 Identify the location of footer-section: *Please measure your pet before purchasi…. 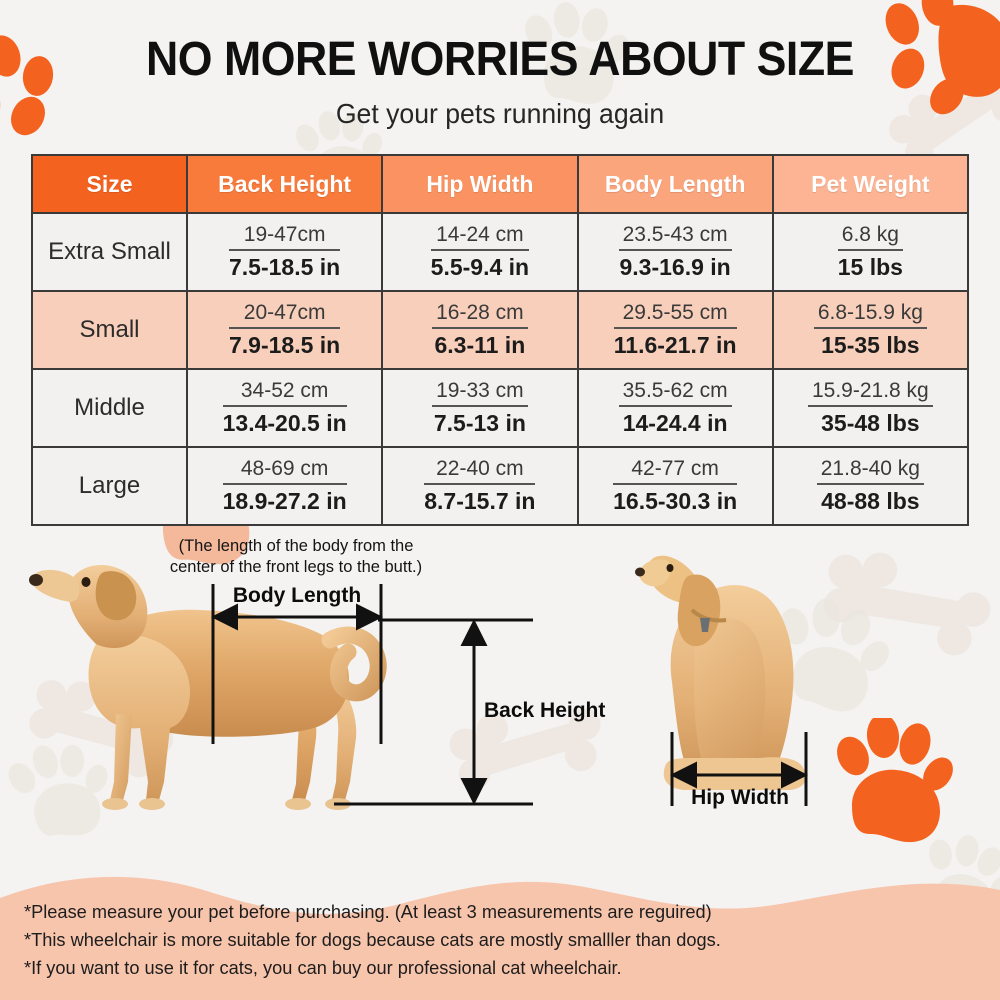
(500, 930).